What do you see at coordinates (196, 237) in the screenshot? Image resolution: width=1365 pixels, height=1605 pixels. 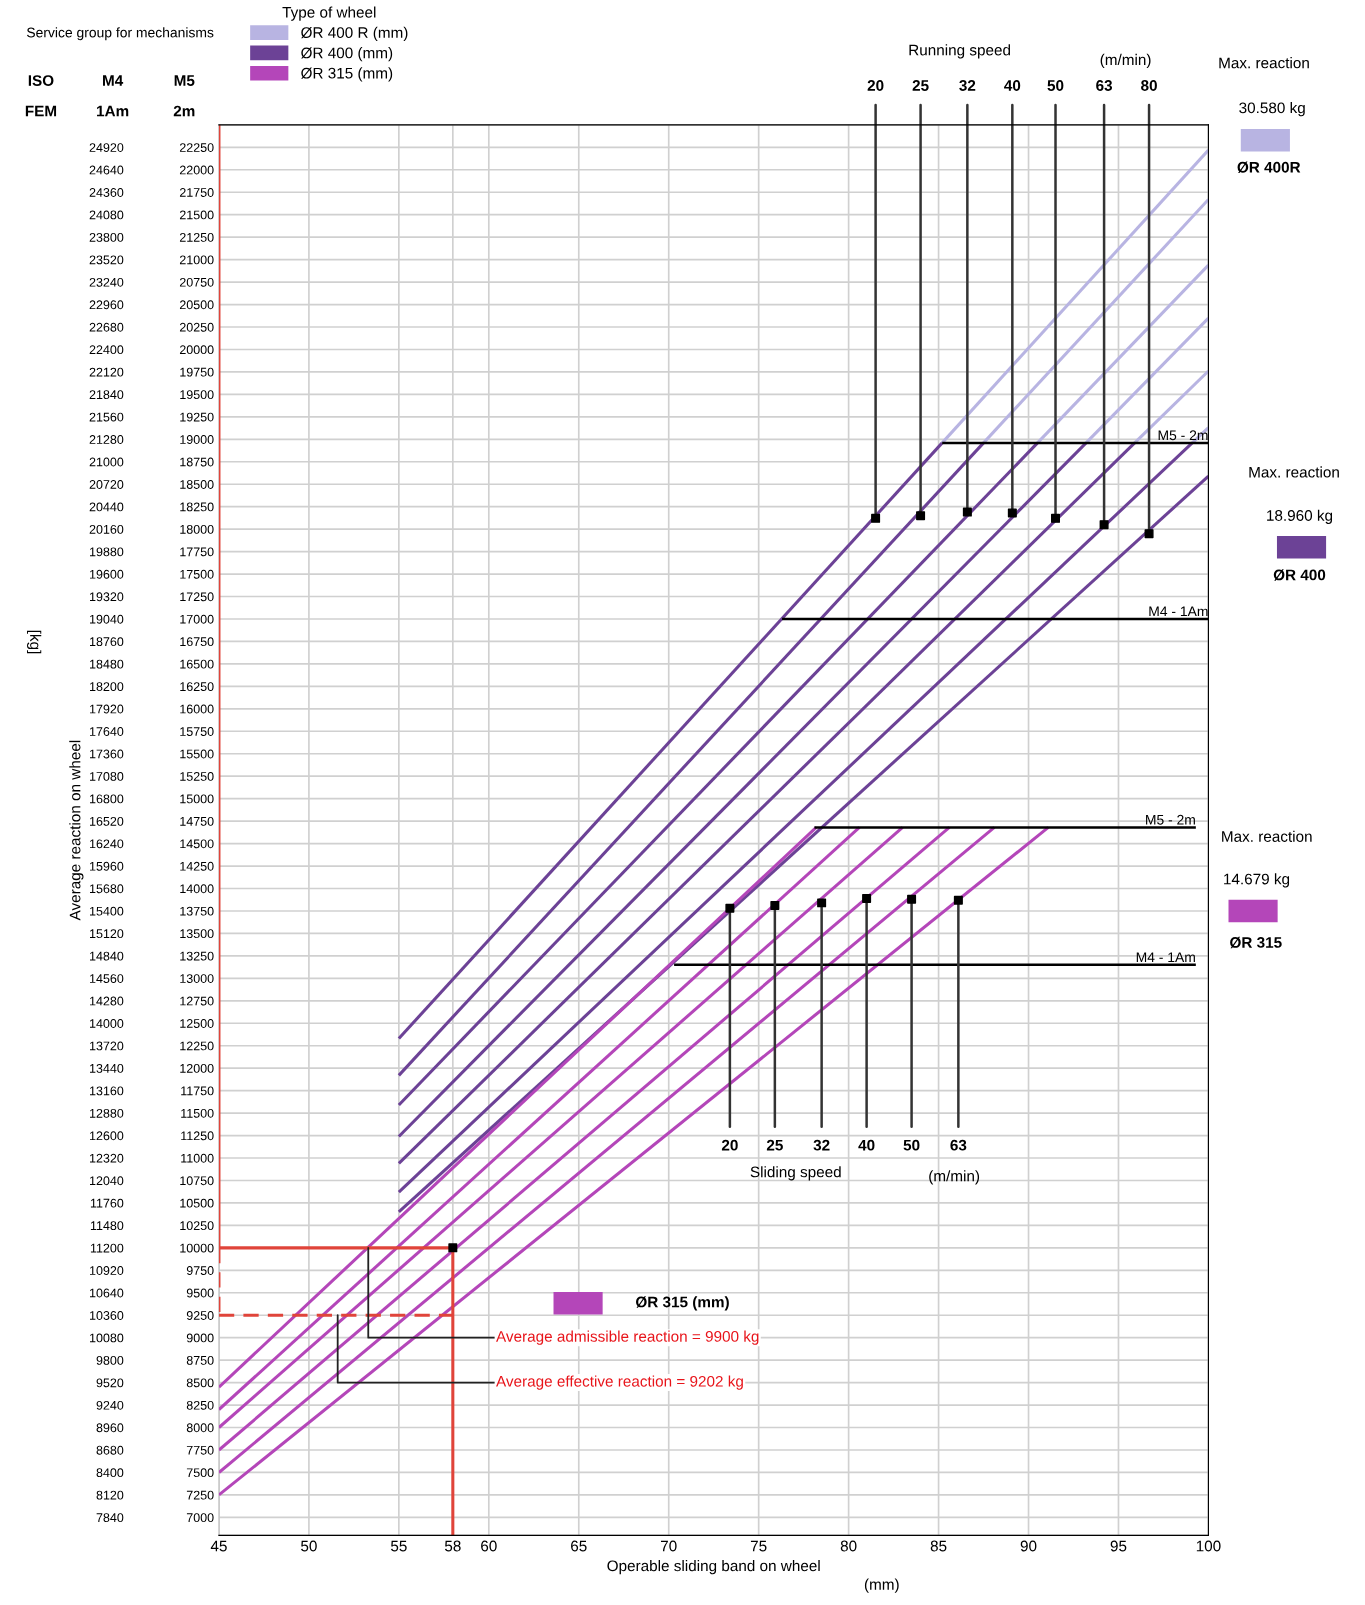 I see `y-tick-label: 21250` at bounding box center [196, 237].